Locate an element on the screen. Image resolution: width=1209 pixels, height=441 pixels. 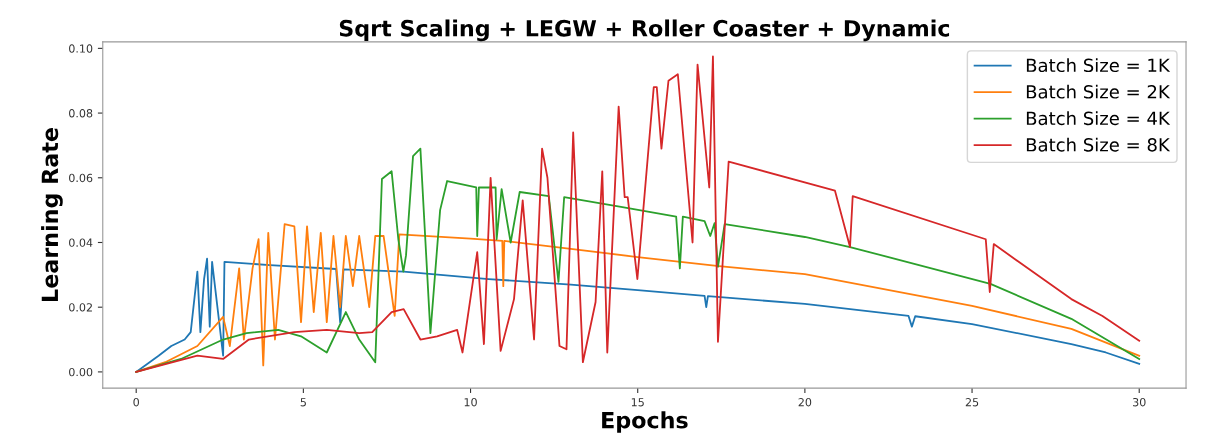
x-tick-label: 10 is located at coordinates (470, 402).